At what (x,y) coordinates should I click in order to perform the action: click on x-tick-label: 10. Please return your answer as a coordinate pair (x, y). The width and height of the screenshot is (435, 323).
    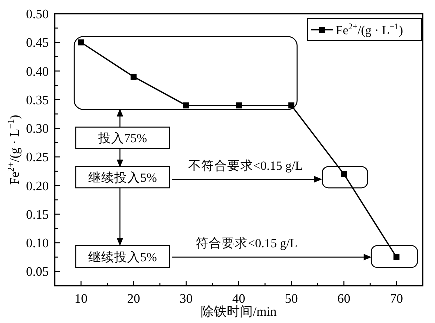
    Looking at the image, I should click on (81, 298).